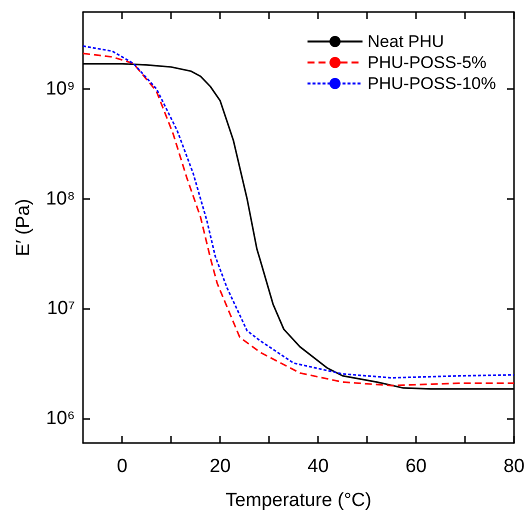 This screenshot has width=529, height=521. I want to click on x-axis-title: Temperature (°C), so click(299, 500).